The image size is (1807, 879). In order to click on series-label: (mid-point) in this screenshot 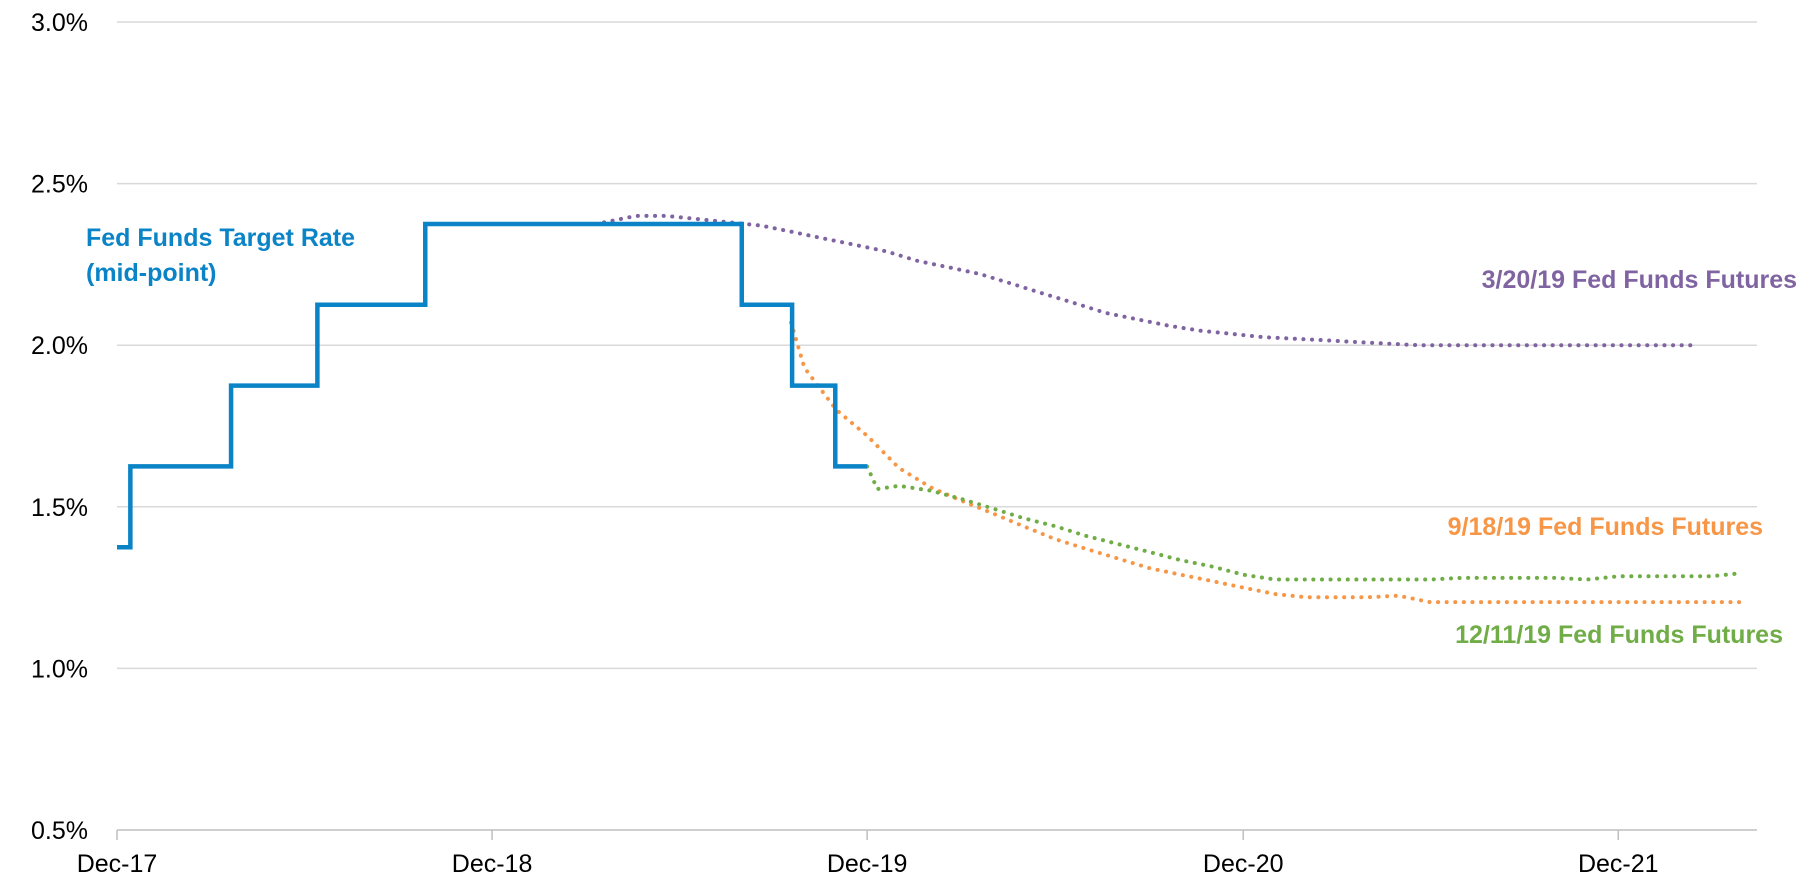, I will do `click(151, 273)`.